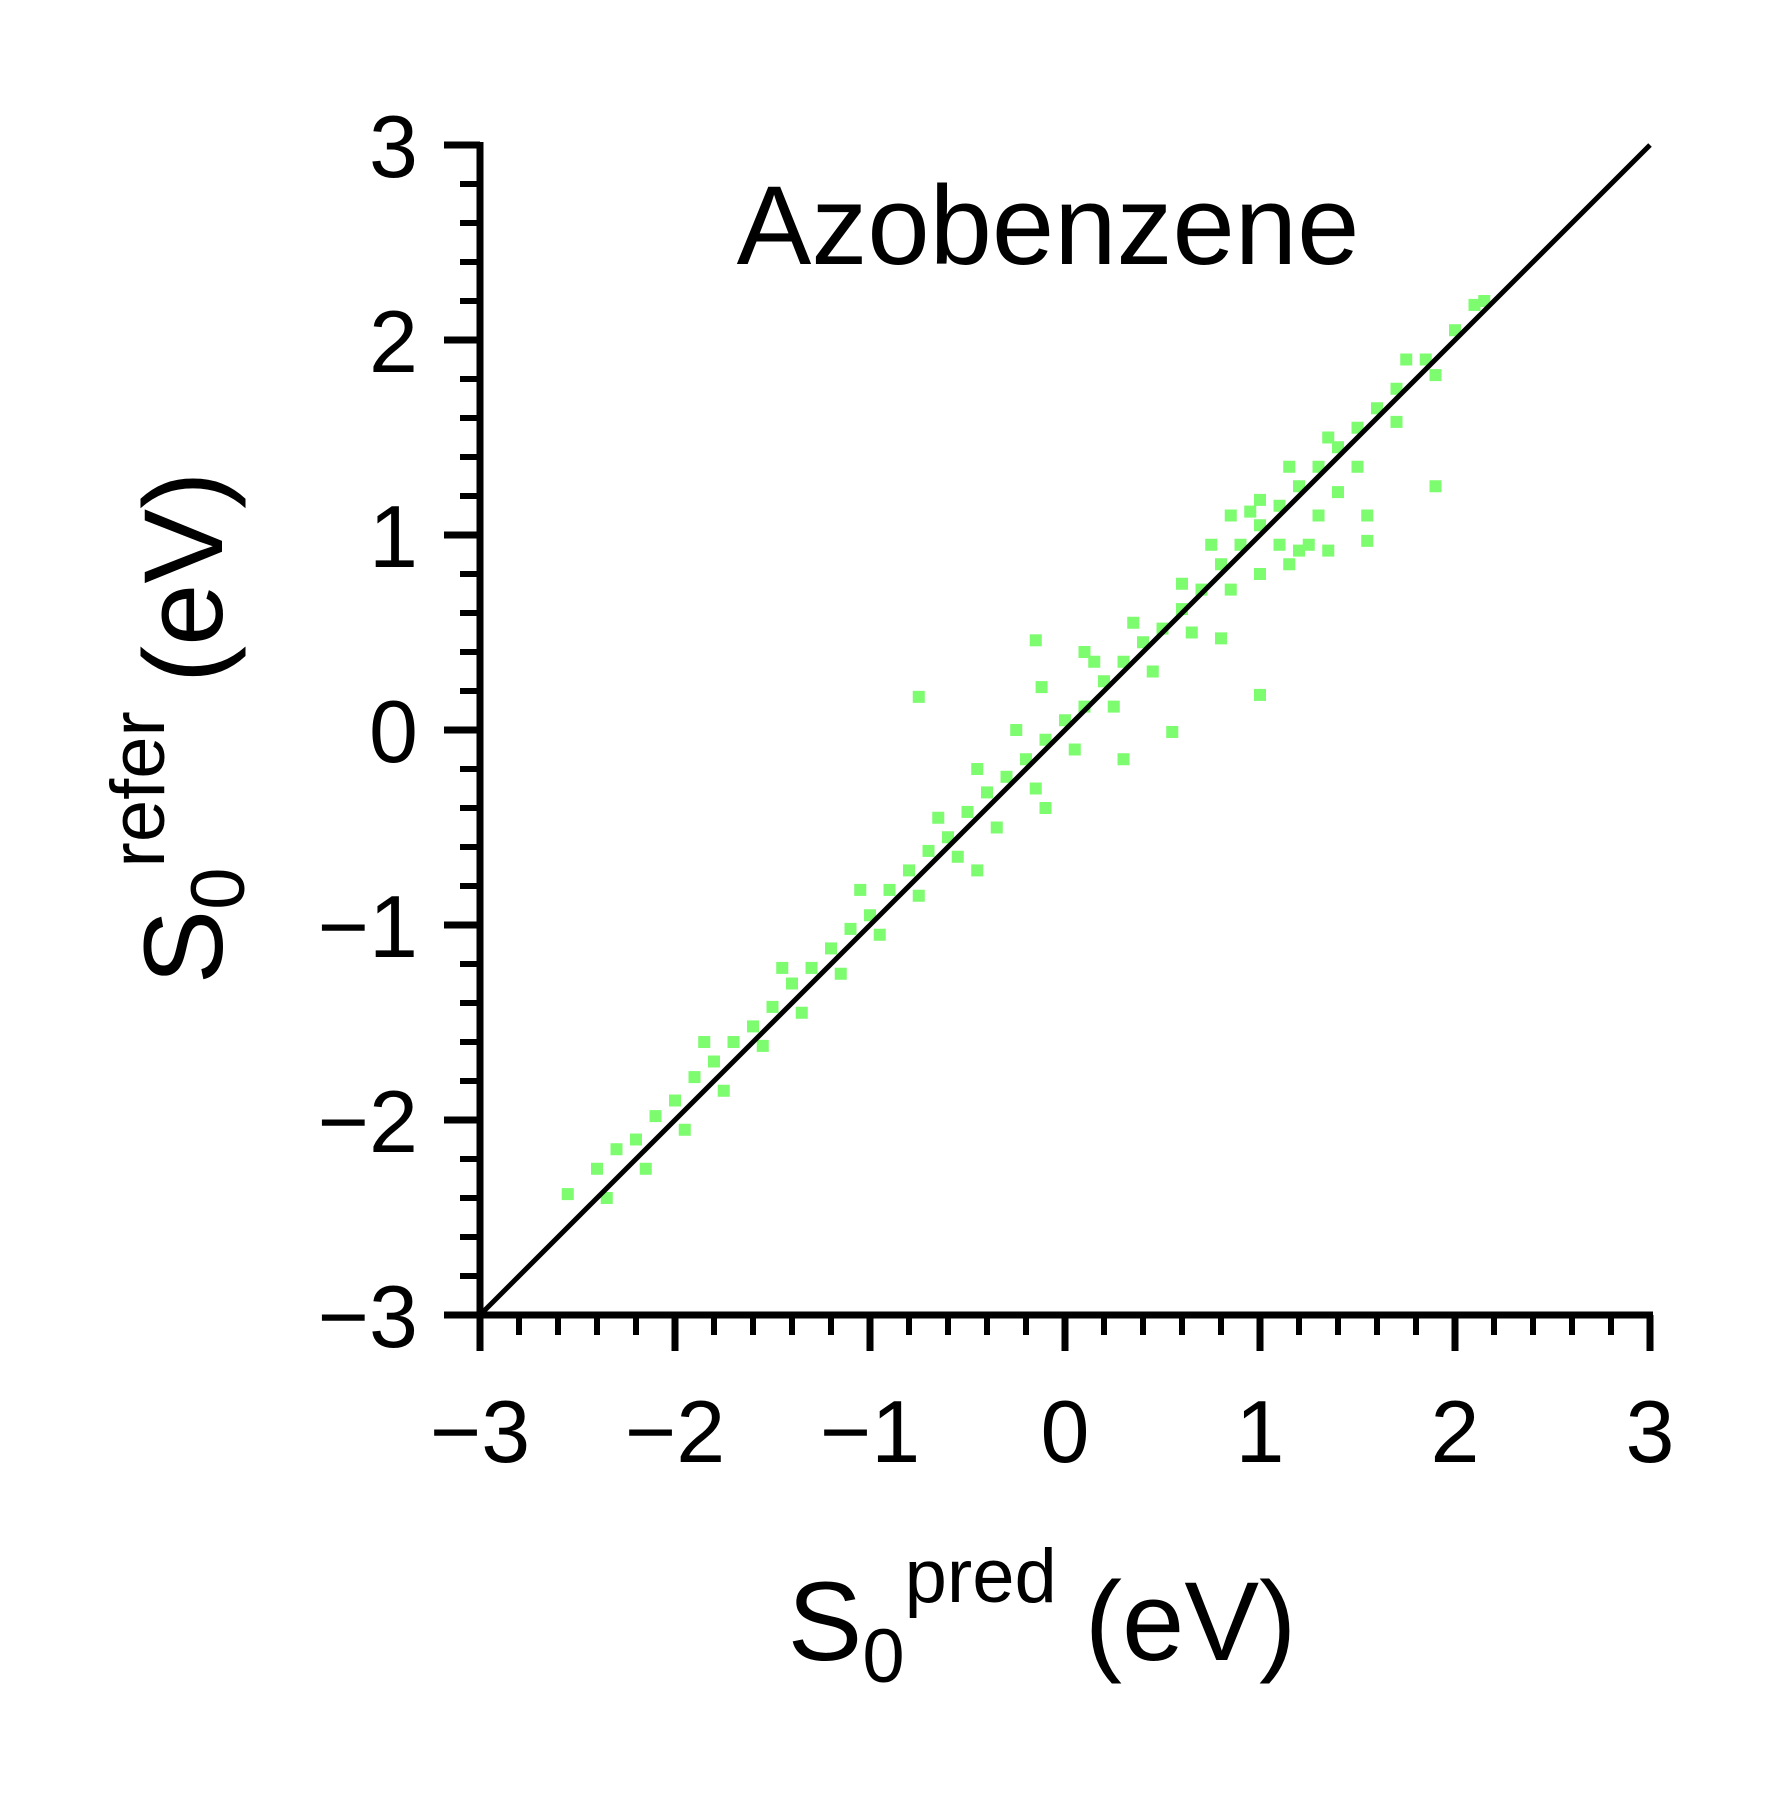 Image resolution: width=1775 pixels, height=1799 pixels. What do you see at coordinates (393, 146) in the screenshot?
I see `y-tick-label: 3` at bounding box center [393, 146].